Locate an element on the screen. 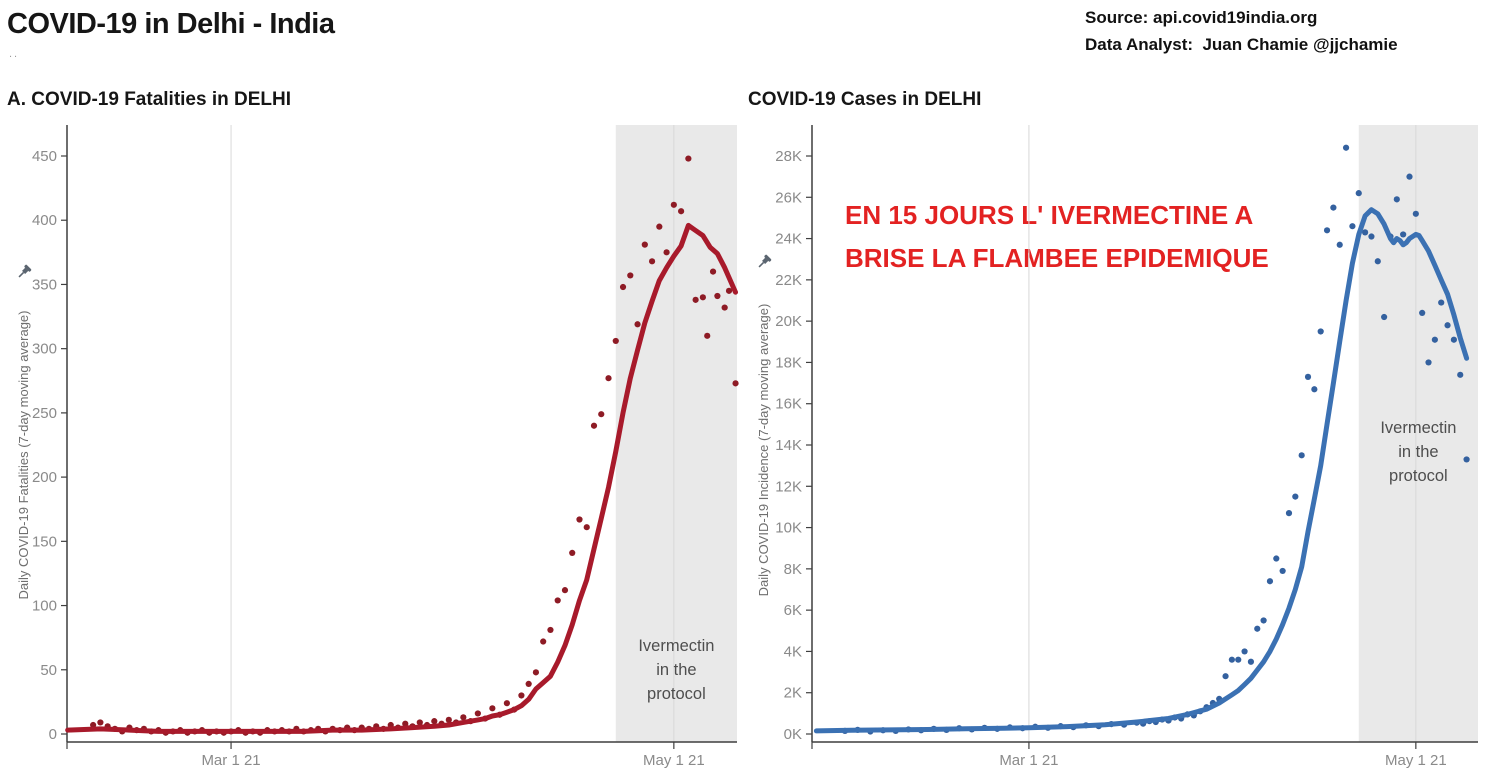 This screenshot has width=1488, height=773. y-tick-label: 12K is located at coordinates (788, 486).